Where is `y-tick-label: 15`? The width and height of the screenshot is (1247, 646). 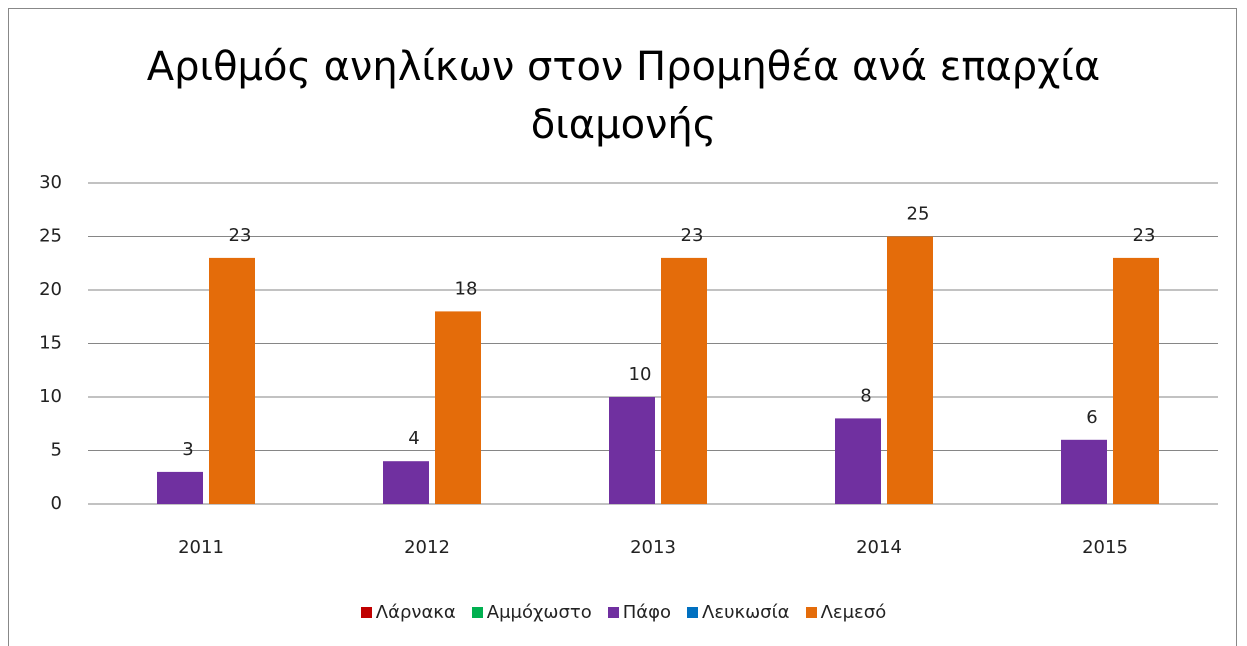 y-tick-label: 15 is located at coordinates (50, 343).